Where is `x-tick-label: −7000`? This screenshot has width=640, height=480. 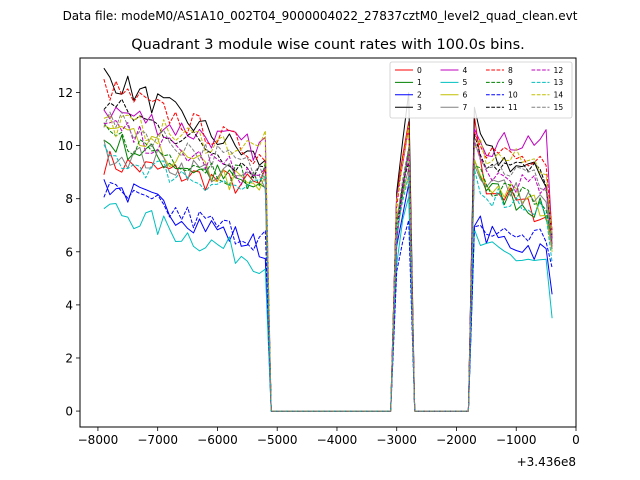 x-tick-label: −7000 is located at coordinates (157, 440).